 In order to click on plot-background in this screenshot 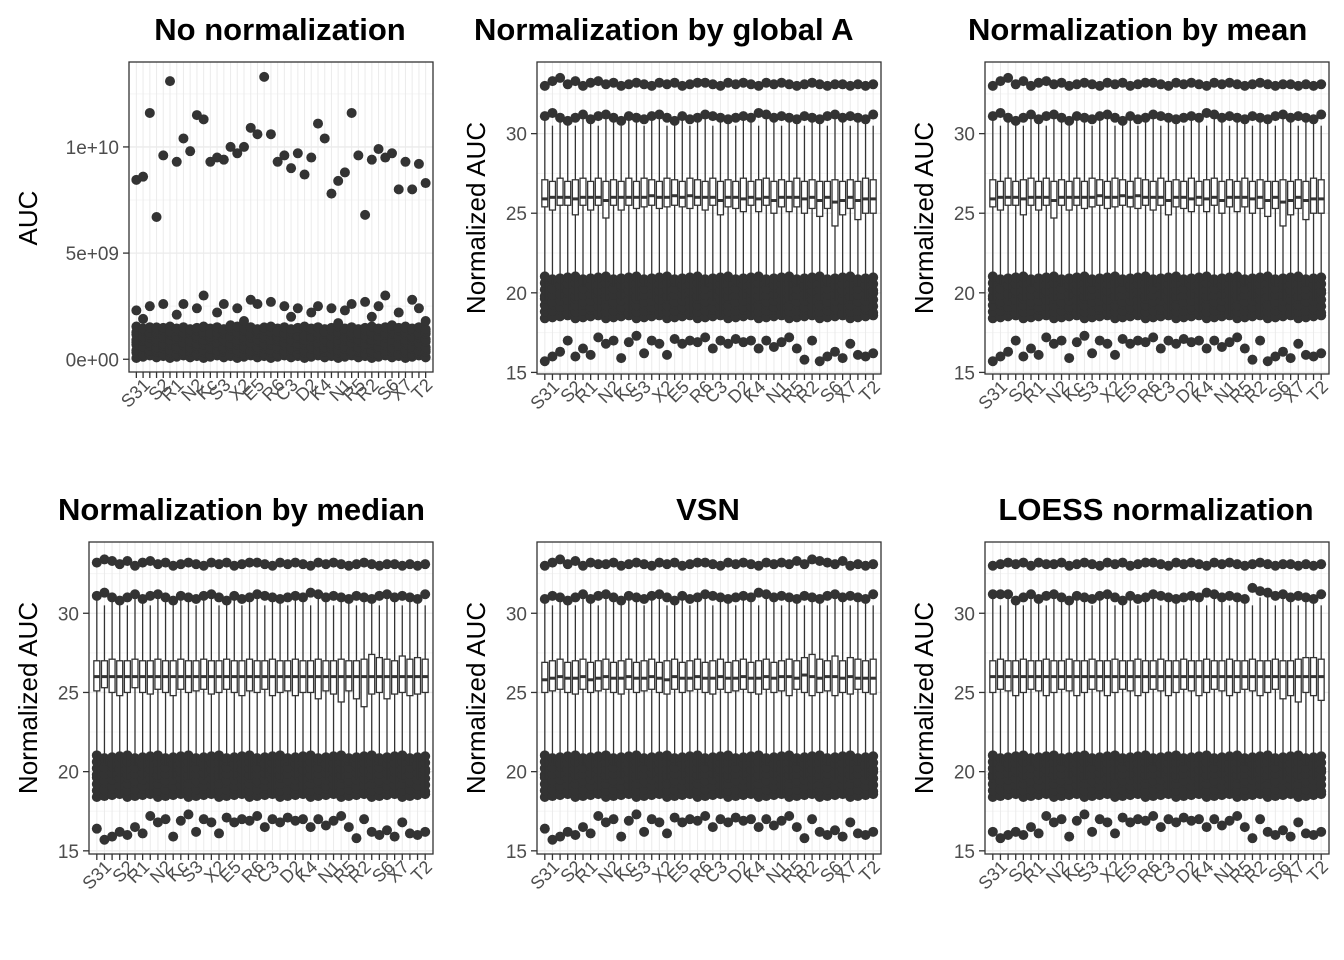, I will do `click(709, 218)`.